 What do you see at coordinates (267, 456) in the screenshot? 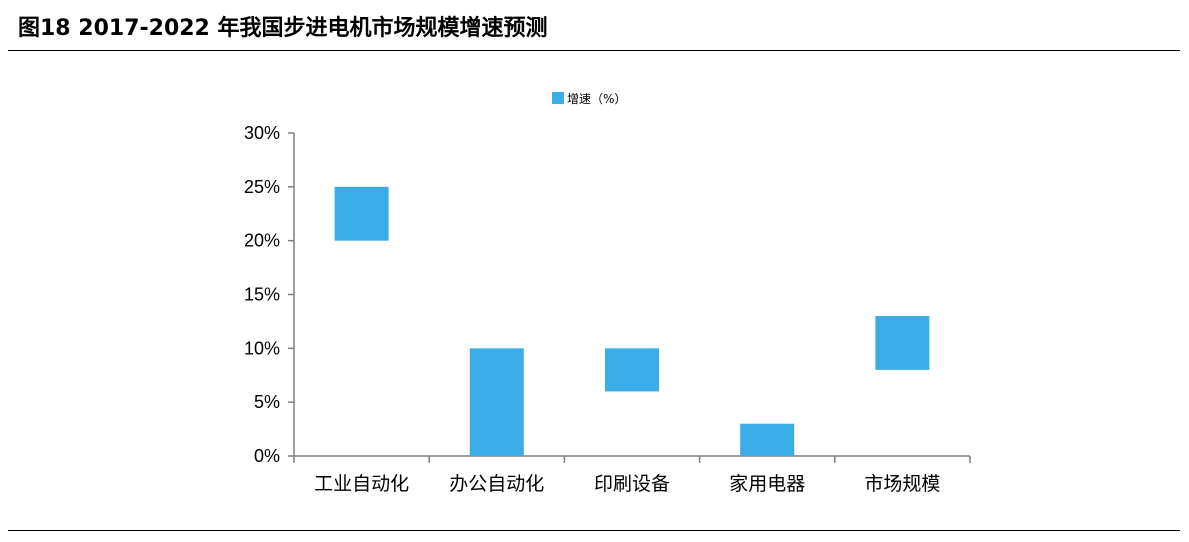
I see `y-tick-label: 0%` at bounding box center [267, 456].